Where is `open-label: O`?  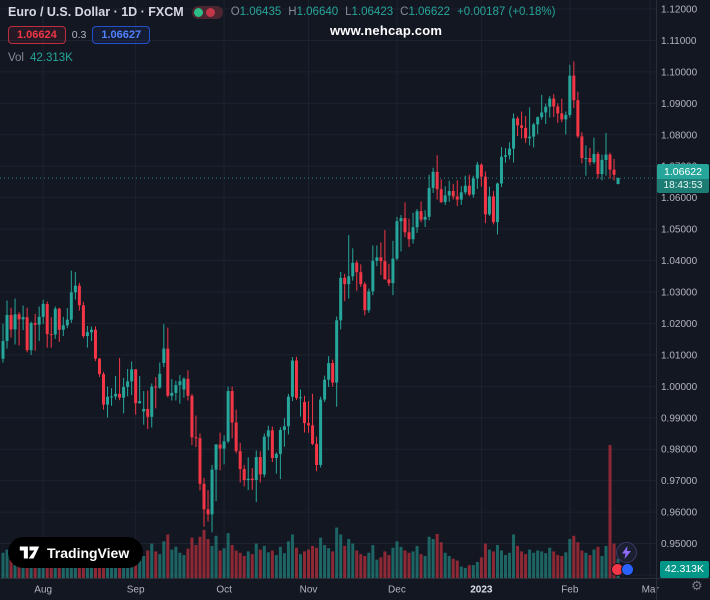
open-label: O is located at coordinates (235, 12).